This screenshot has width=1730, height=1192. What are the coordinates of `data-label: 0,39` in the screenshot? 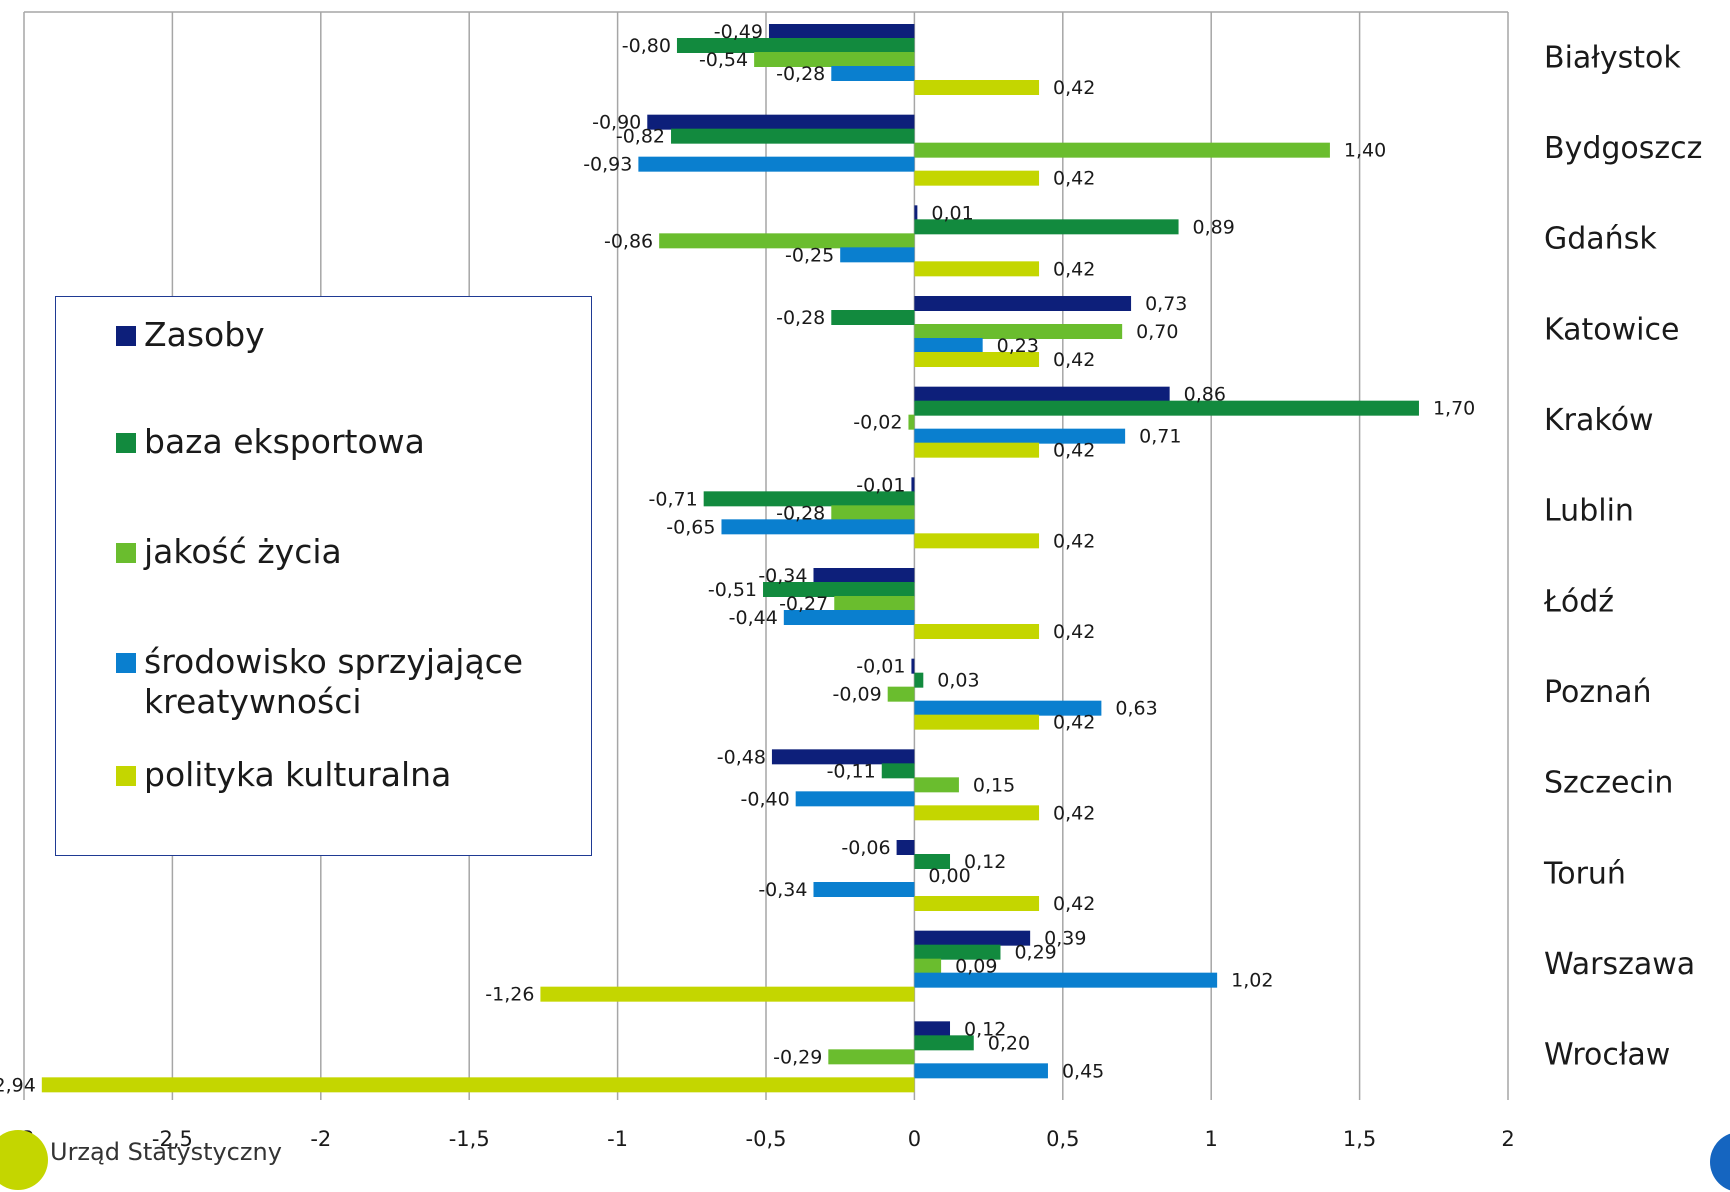 It's located at (1065, 939).